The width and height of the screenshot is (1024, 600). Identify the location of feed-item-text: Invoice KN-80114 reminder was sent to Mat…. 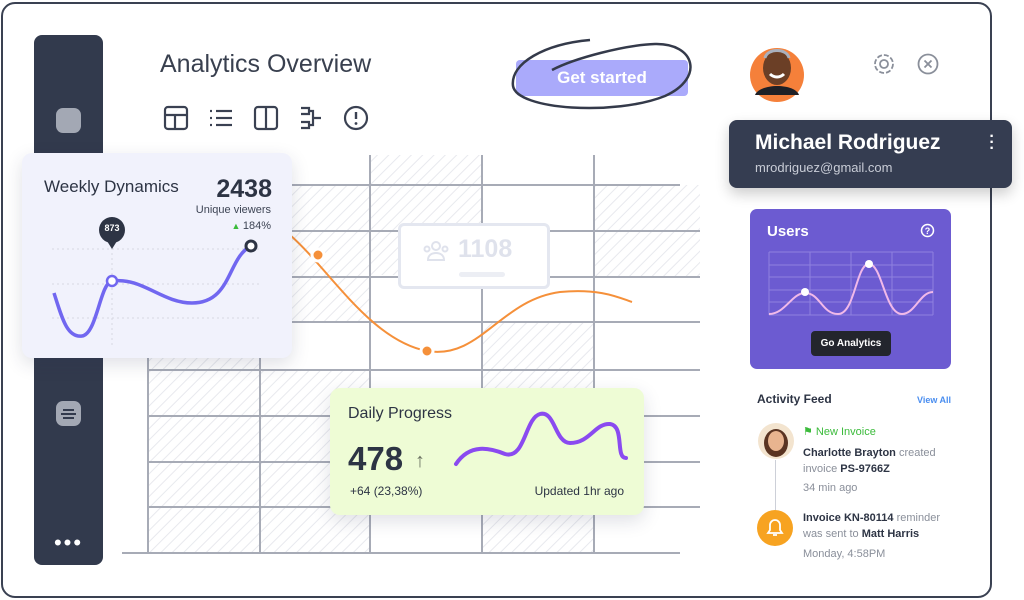
(871, 526).